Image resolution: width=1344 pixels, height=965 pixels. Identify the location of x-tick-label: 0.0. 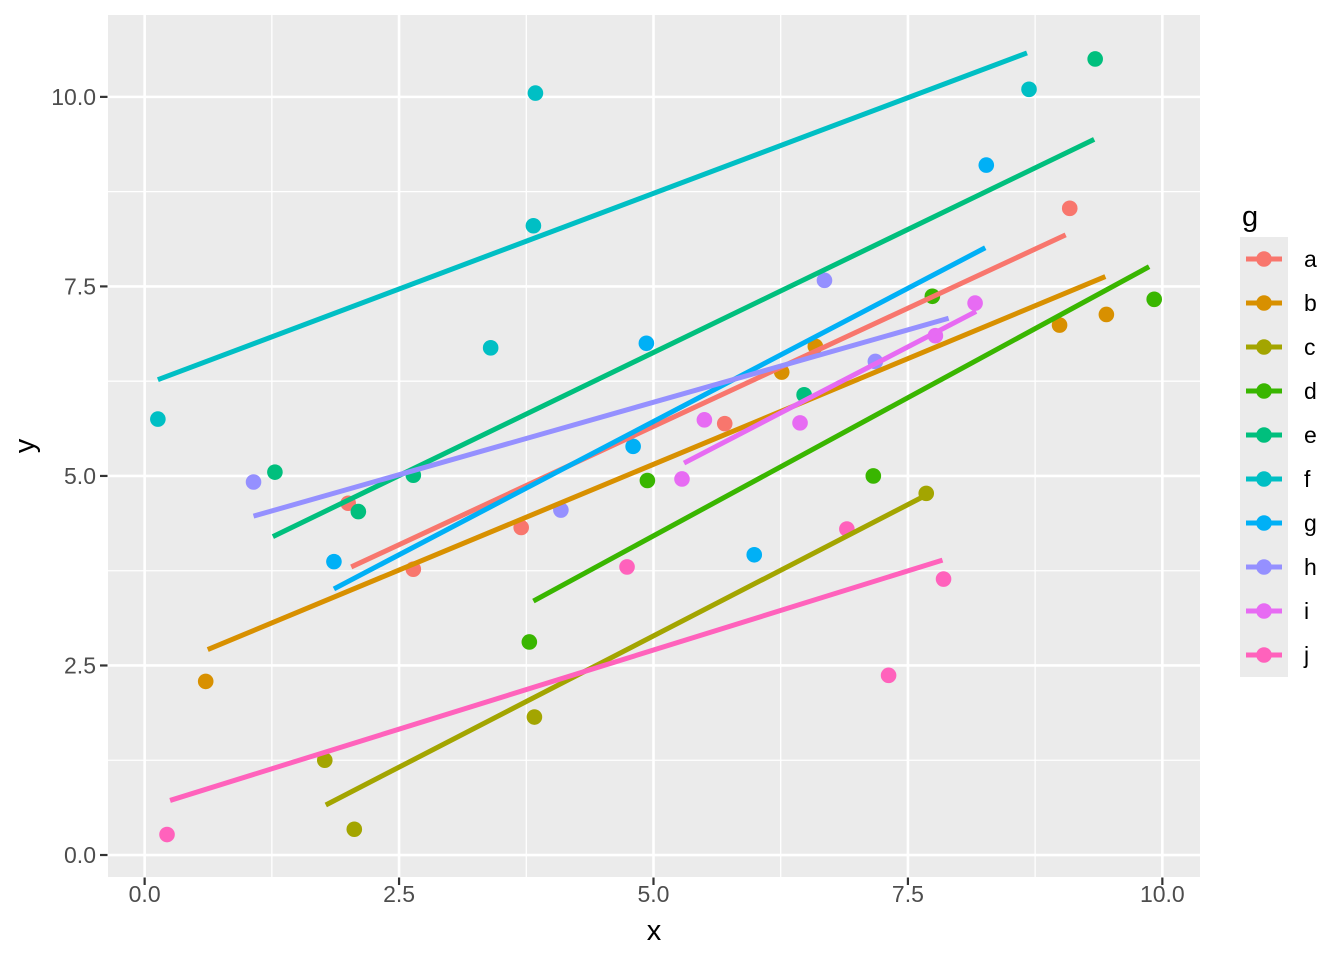
(145, 894).